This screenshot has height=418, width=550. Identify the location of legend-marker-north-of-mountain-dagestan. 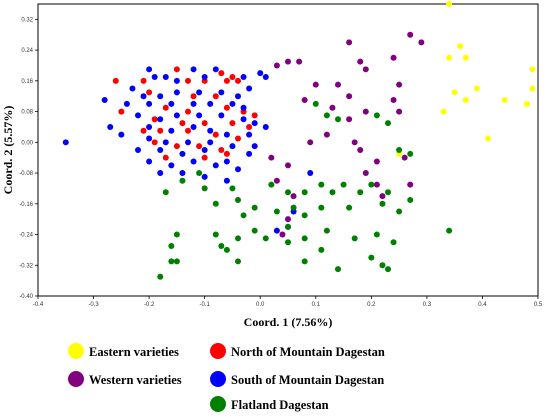
(218, 351).